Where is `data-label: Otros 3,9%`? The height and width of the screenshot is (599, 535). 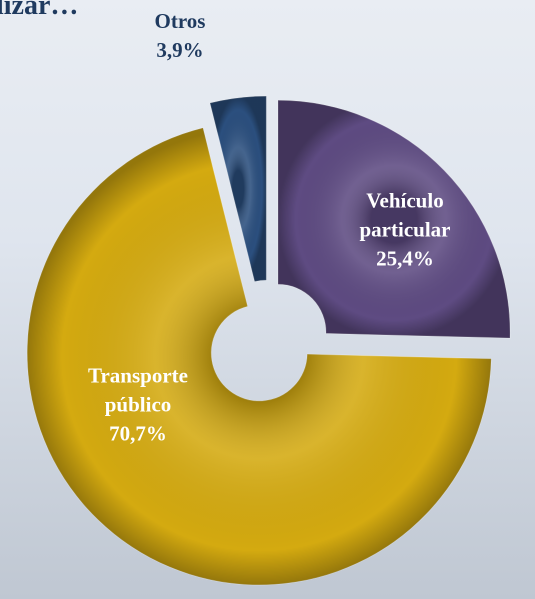
data-label: Otros 3,9% is located at coordinates (180, 36).